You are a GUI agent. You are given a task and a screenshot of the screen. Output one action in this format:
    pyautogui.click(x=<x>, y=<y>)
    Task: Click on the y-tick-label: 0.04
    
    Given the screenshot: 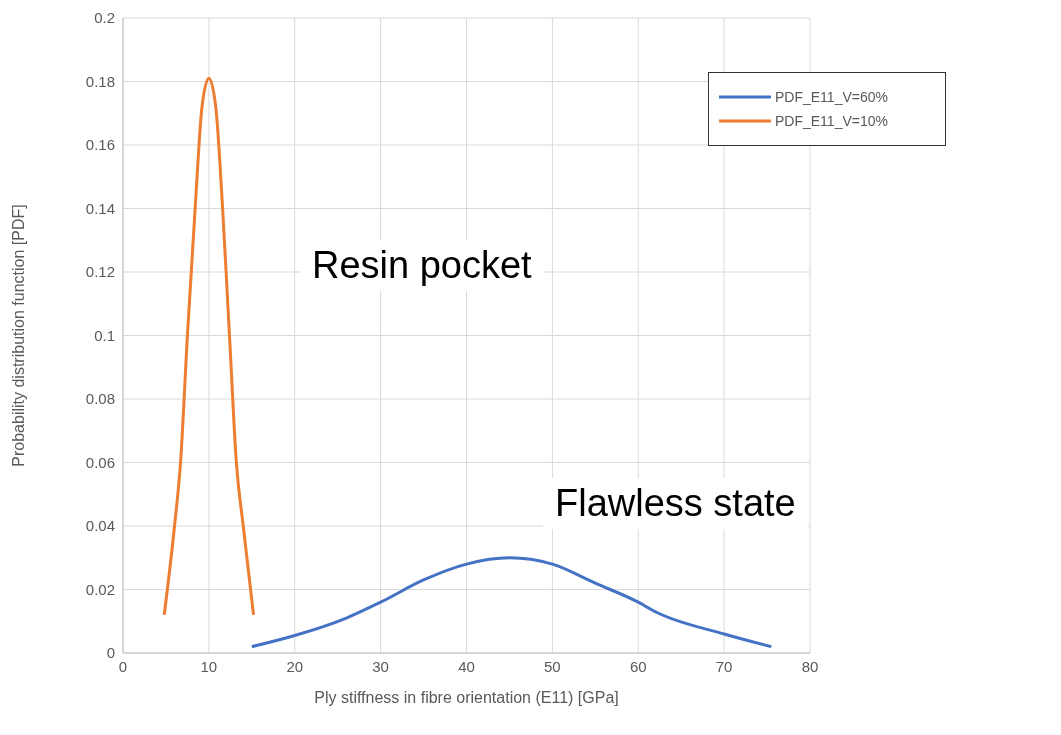 What is the action you would take?
    pyautogui.click(x=100, y=526)
    